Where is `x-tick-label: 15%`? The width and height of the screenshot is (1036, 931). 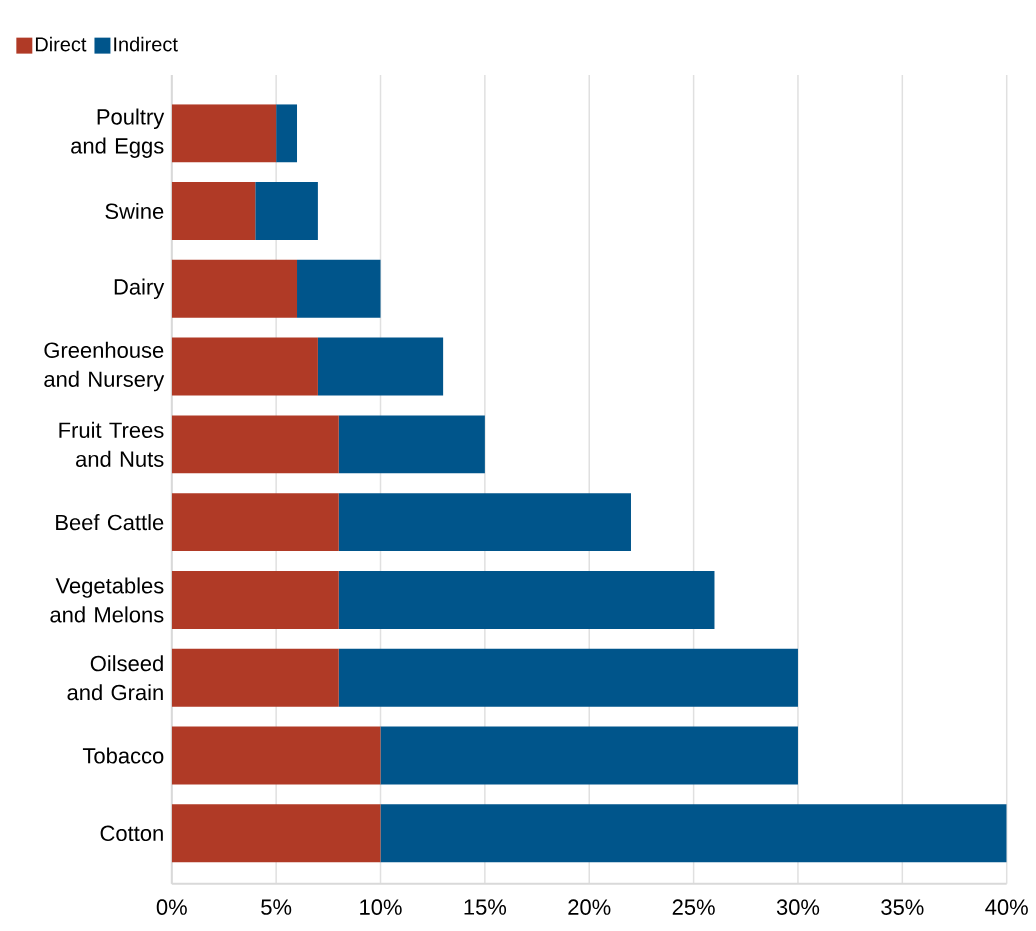
x-tick-label: 15% is located at coordinates (485, 907).